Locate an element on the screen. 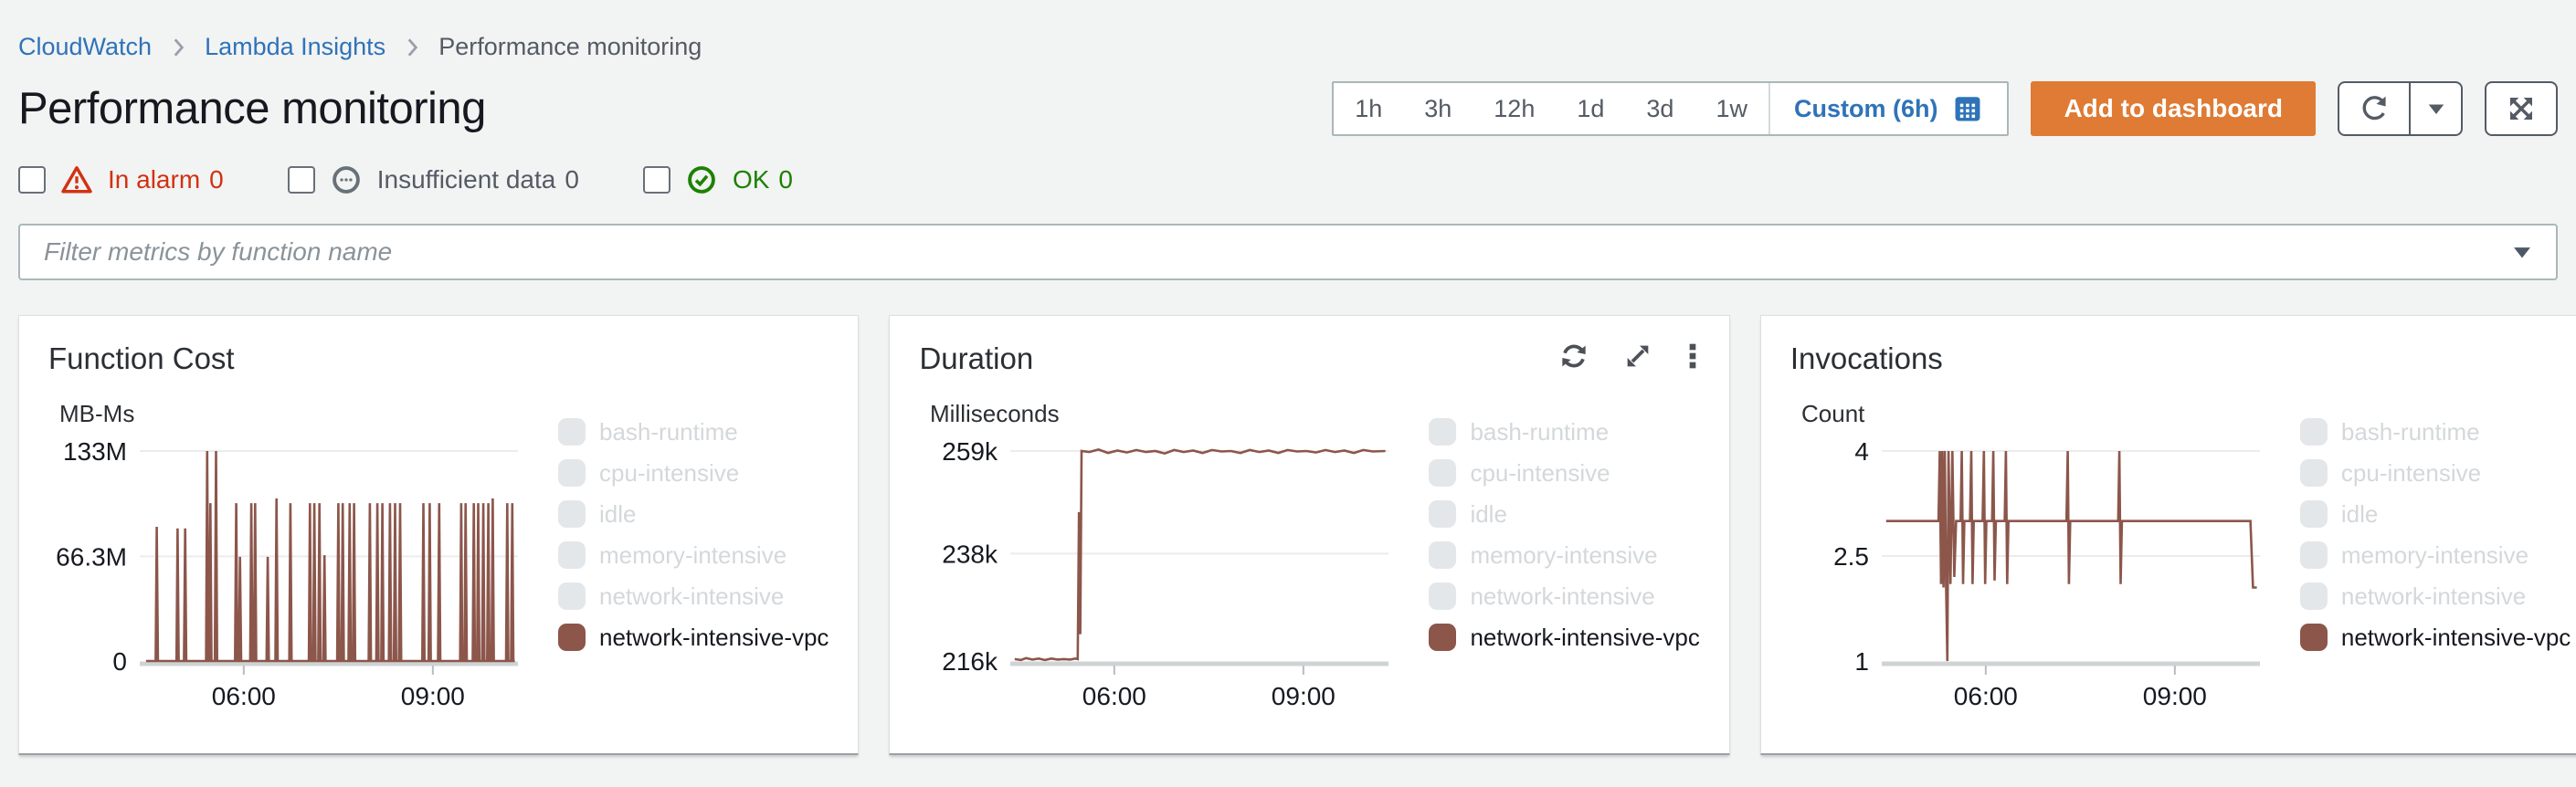  time-range-custom: Custom (6h) is located at coordinates (1888, 108).